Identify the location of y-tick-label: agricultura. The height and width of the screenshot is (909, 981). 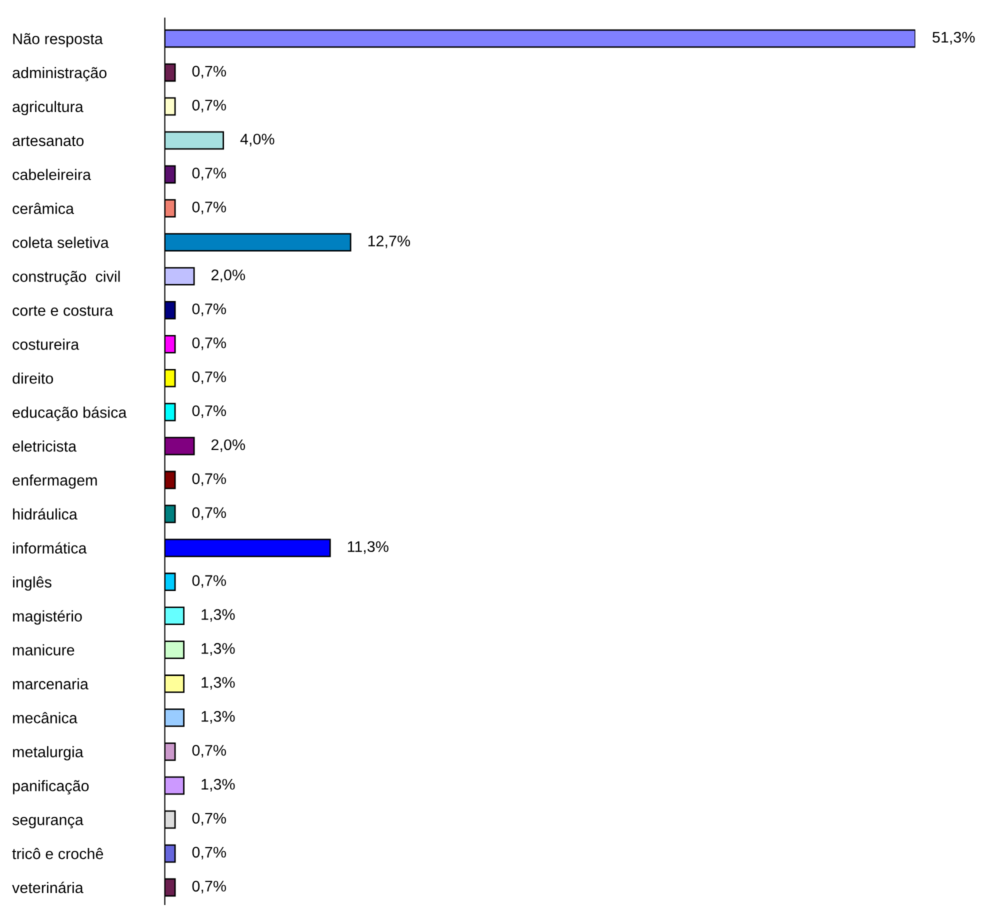
(48, 108).